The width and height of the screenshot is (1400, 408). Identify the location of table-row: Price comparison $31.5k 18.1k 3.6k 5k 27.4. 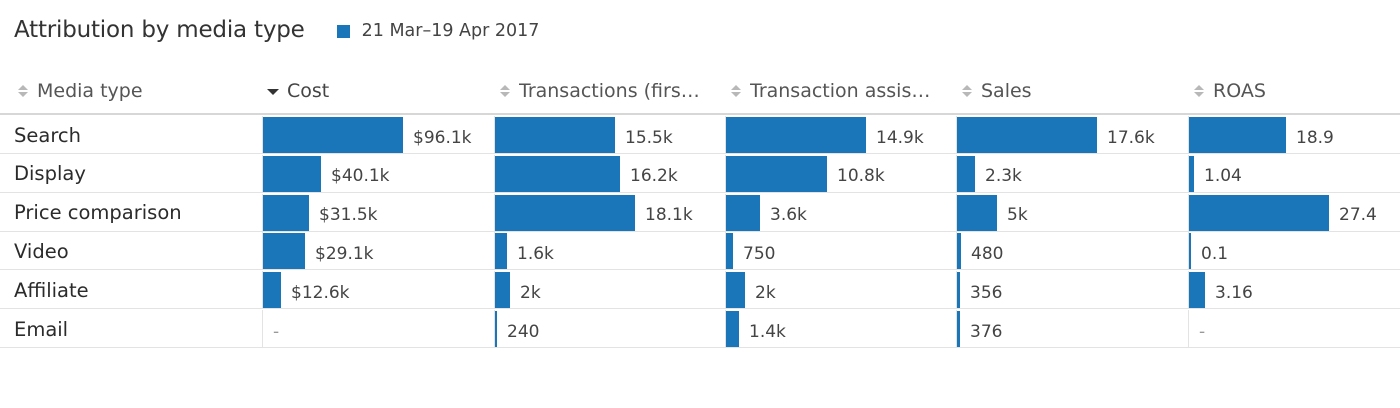
(700, 212).